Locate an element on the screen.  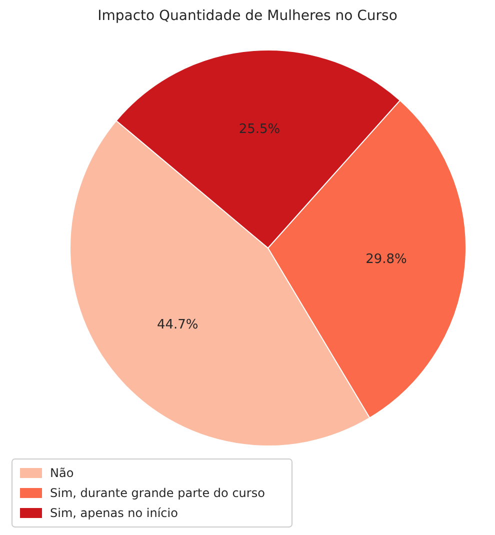
data-label: 44.7% is located at coordinates (177, 325).